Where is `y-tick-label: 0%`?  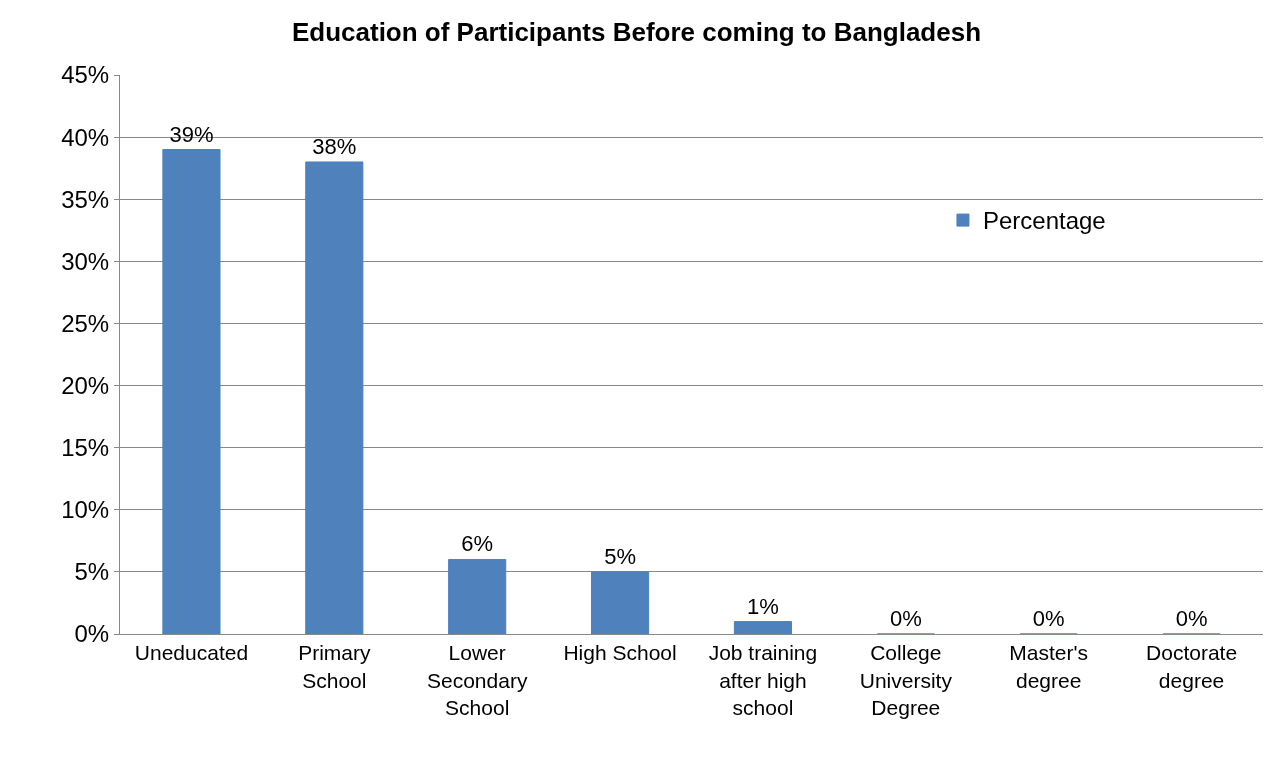 y-tick-label: 0% is located at coordinates (92, 634).